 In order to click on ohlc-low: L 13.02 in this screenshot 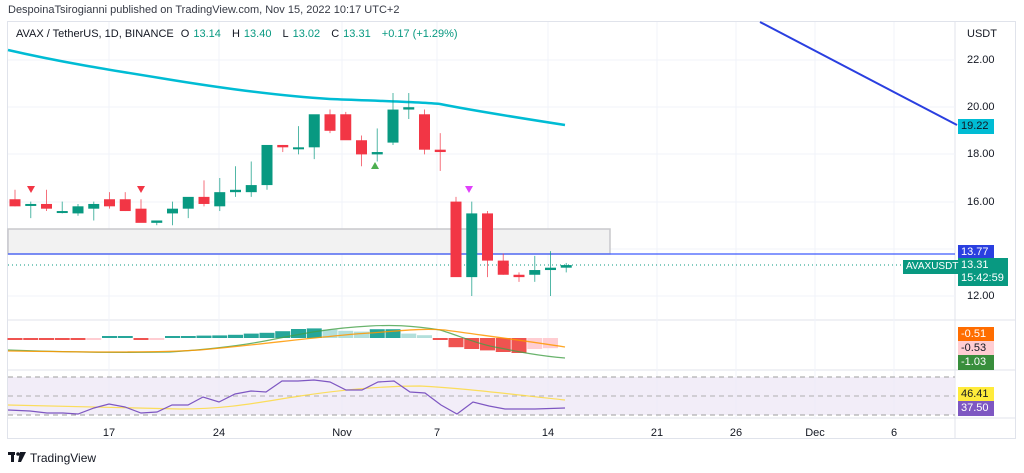, I will do `click(301, 34)`.